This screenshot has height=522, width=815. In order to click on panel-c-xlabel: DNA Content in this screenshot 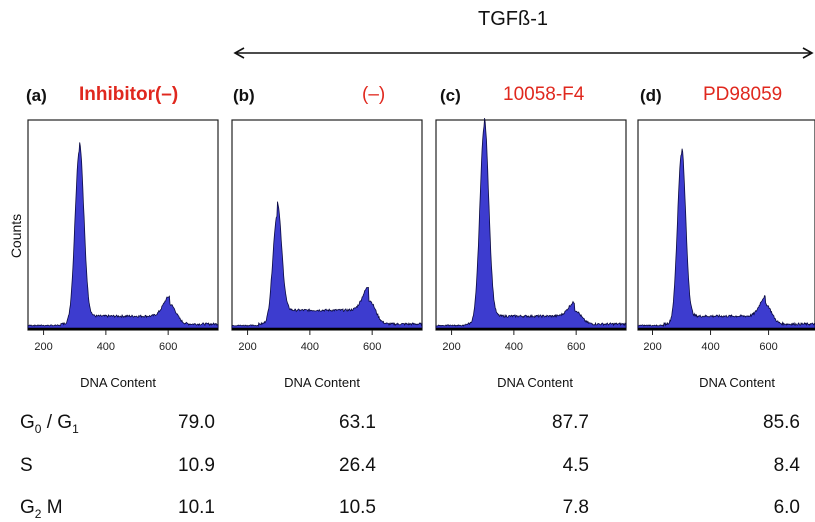, I will do `click(535, 382)`.